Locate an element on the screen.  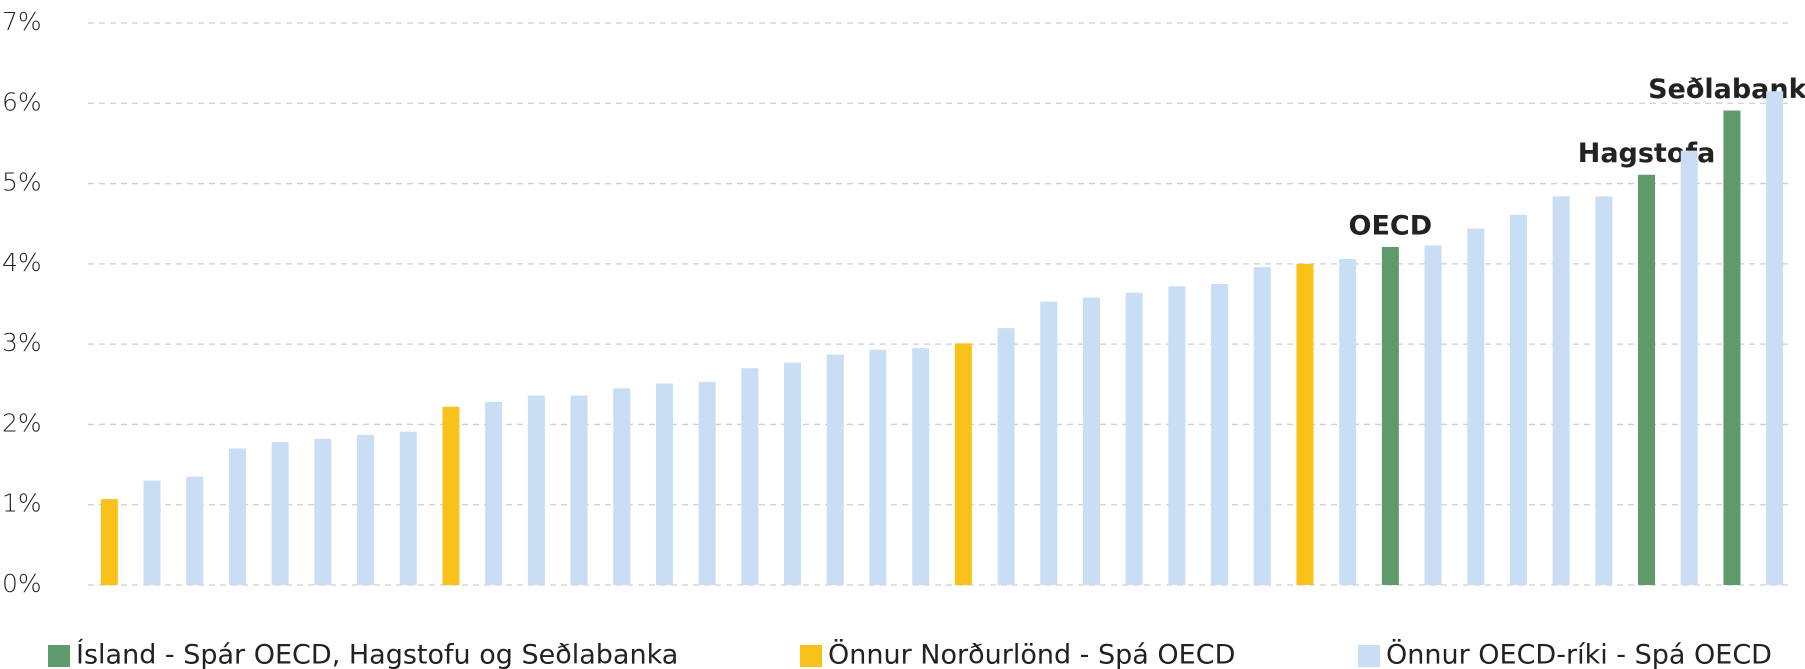
legend-label: Önnur OECD-ríki - Spá OECD is located at coordinates (1579, 654).